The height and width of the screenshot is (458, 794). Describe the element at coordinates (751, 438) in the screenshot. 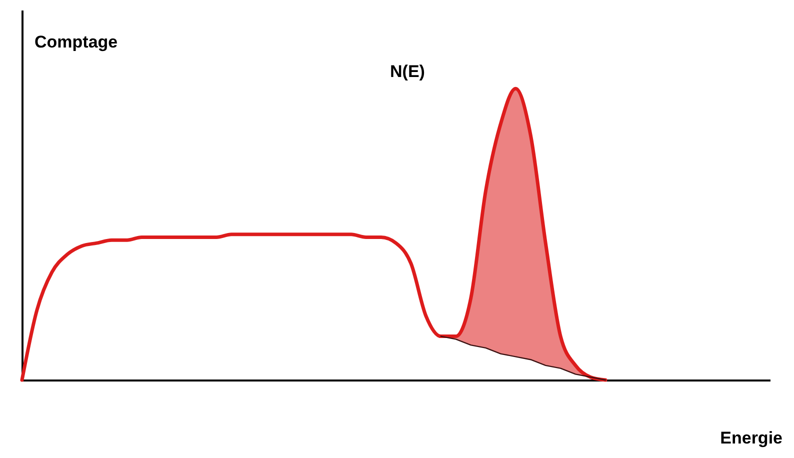

I see `x-axis-title: Energie` at that location.